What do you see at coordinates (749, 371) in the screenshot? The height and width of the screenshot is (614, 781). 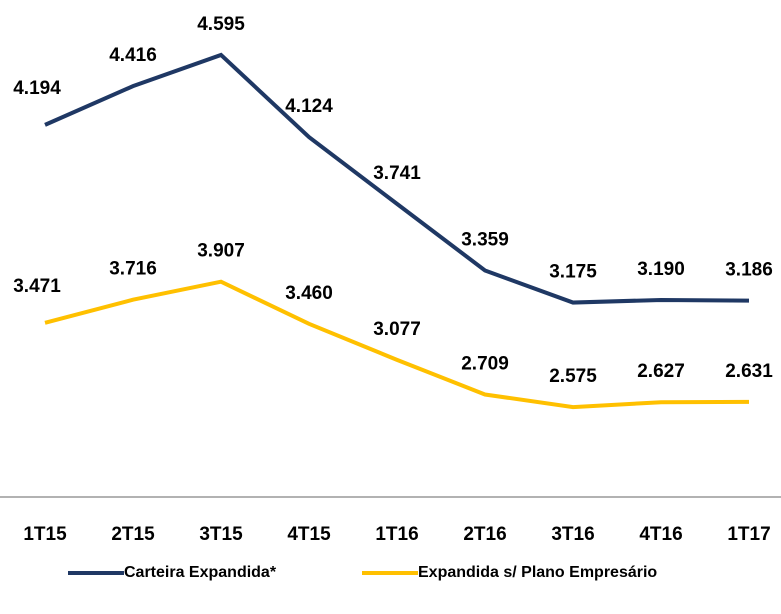 I see `data-label: 2.631` at bounding box center [749, 371].